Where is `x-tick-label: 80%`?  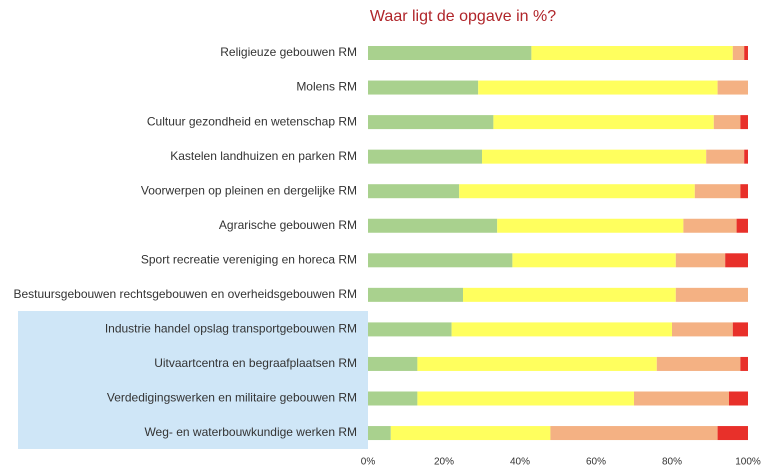 x-tick-label: 80% is located at coordinates (672, 462).